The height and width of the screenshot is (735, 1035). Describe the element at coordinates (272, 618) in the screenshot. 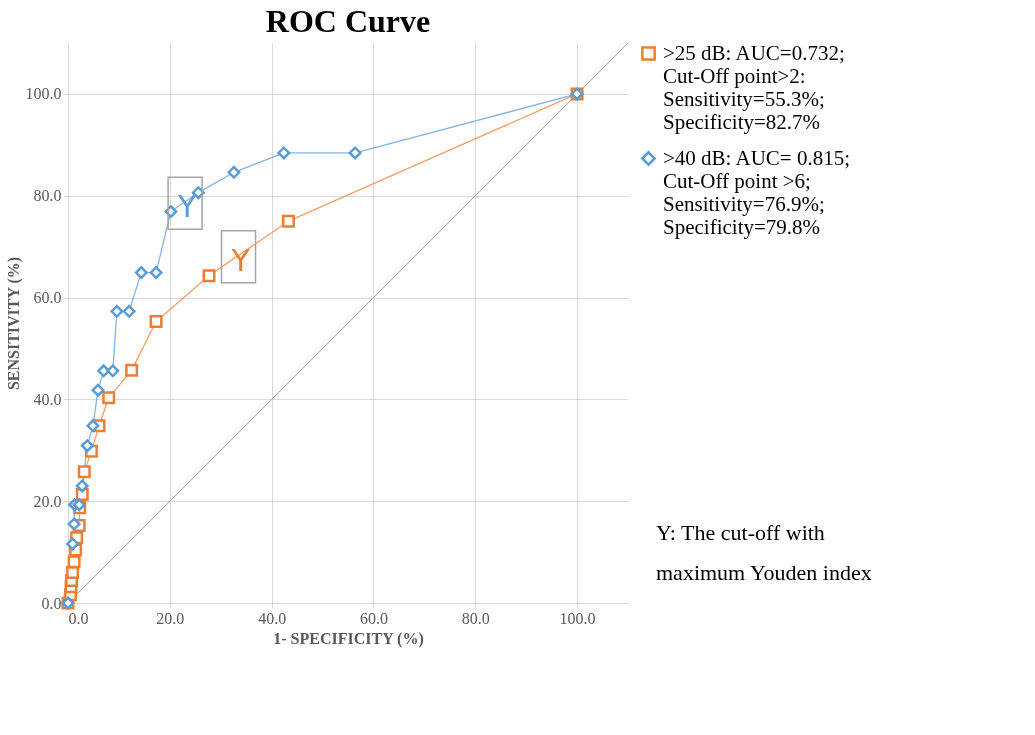

I see `x-tick-label: 40.0` at that location.